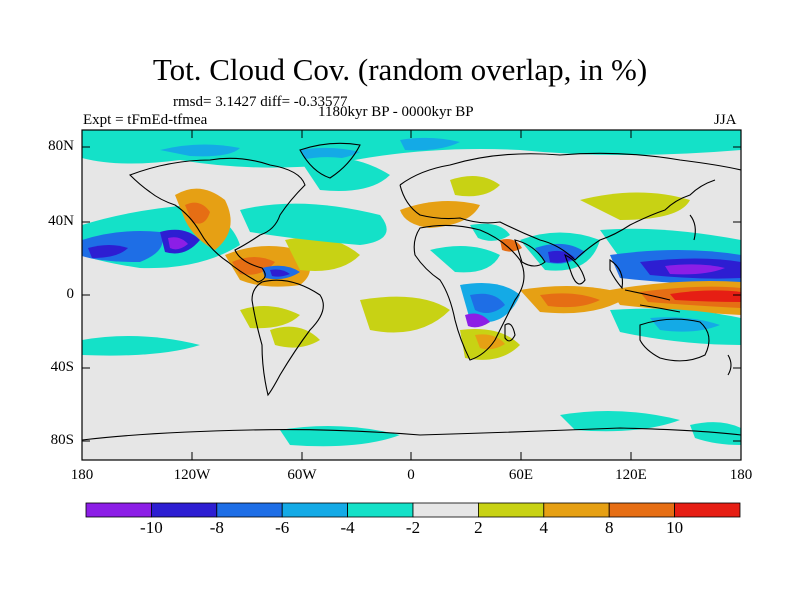  Describe the element at coordinates (413, 527) in the screenshot. I see `colorbar-label-m2: -2` at that location.